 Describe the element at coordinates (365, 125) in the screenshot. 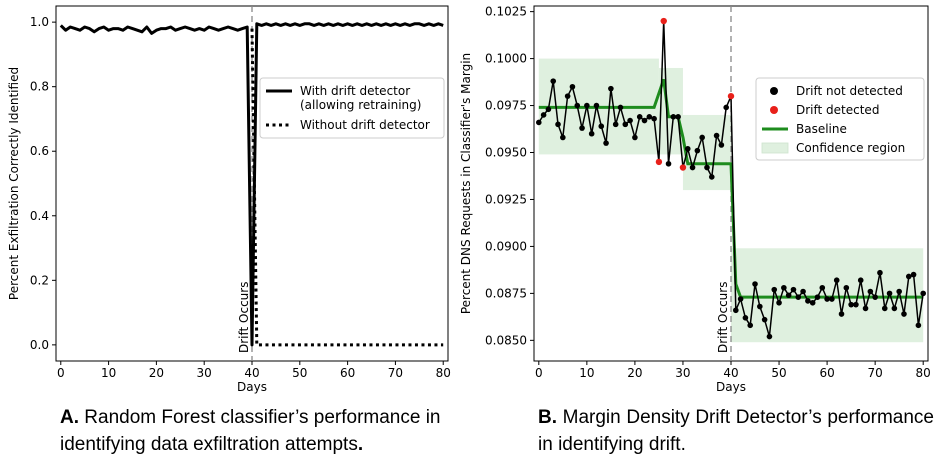

I see `legend-label-without-detector: Without drift detector` at that location.